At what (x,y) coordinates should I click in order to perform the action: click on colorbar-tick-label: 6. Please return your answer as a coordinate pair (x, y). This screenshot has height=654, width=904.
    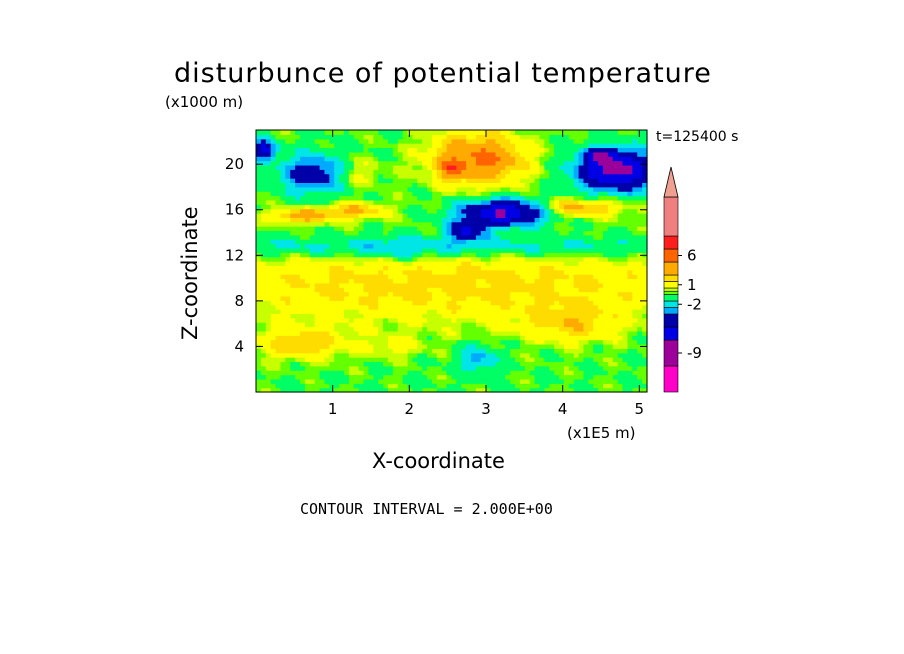
    Looking at the image, I should click on (692, 256).